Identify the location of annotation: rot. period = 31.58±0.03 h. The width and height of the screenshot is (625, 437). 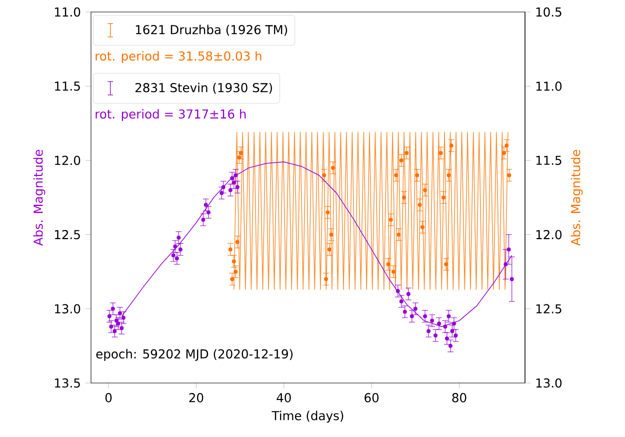
(179, 57).